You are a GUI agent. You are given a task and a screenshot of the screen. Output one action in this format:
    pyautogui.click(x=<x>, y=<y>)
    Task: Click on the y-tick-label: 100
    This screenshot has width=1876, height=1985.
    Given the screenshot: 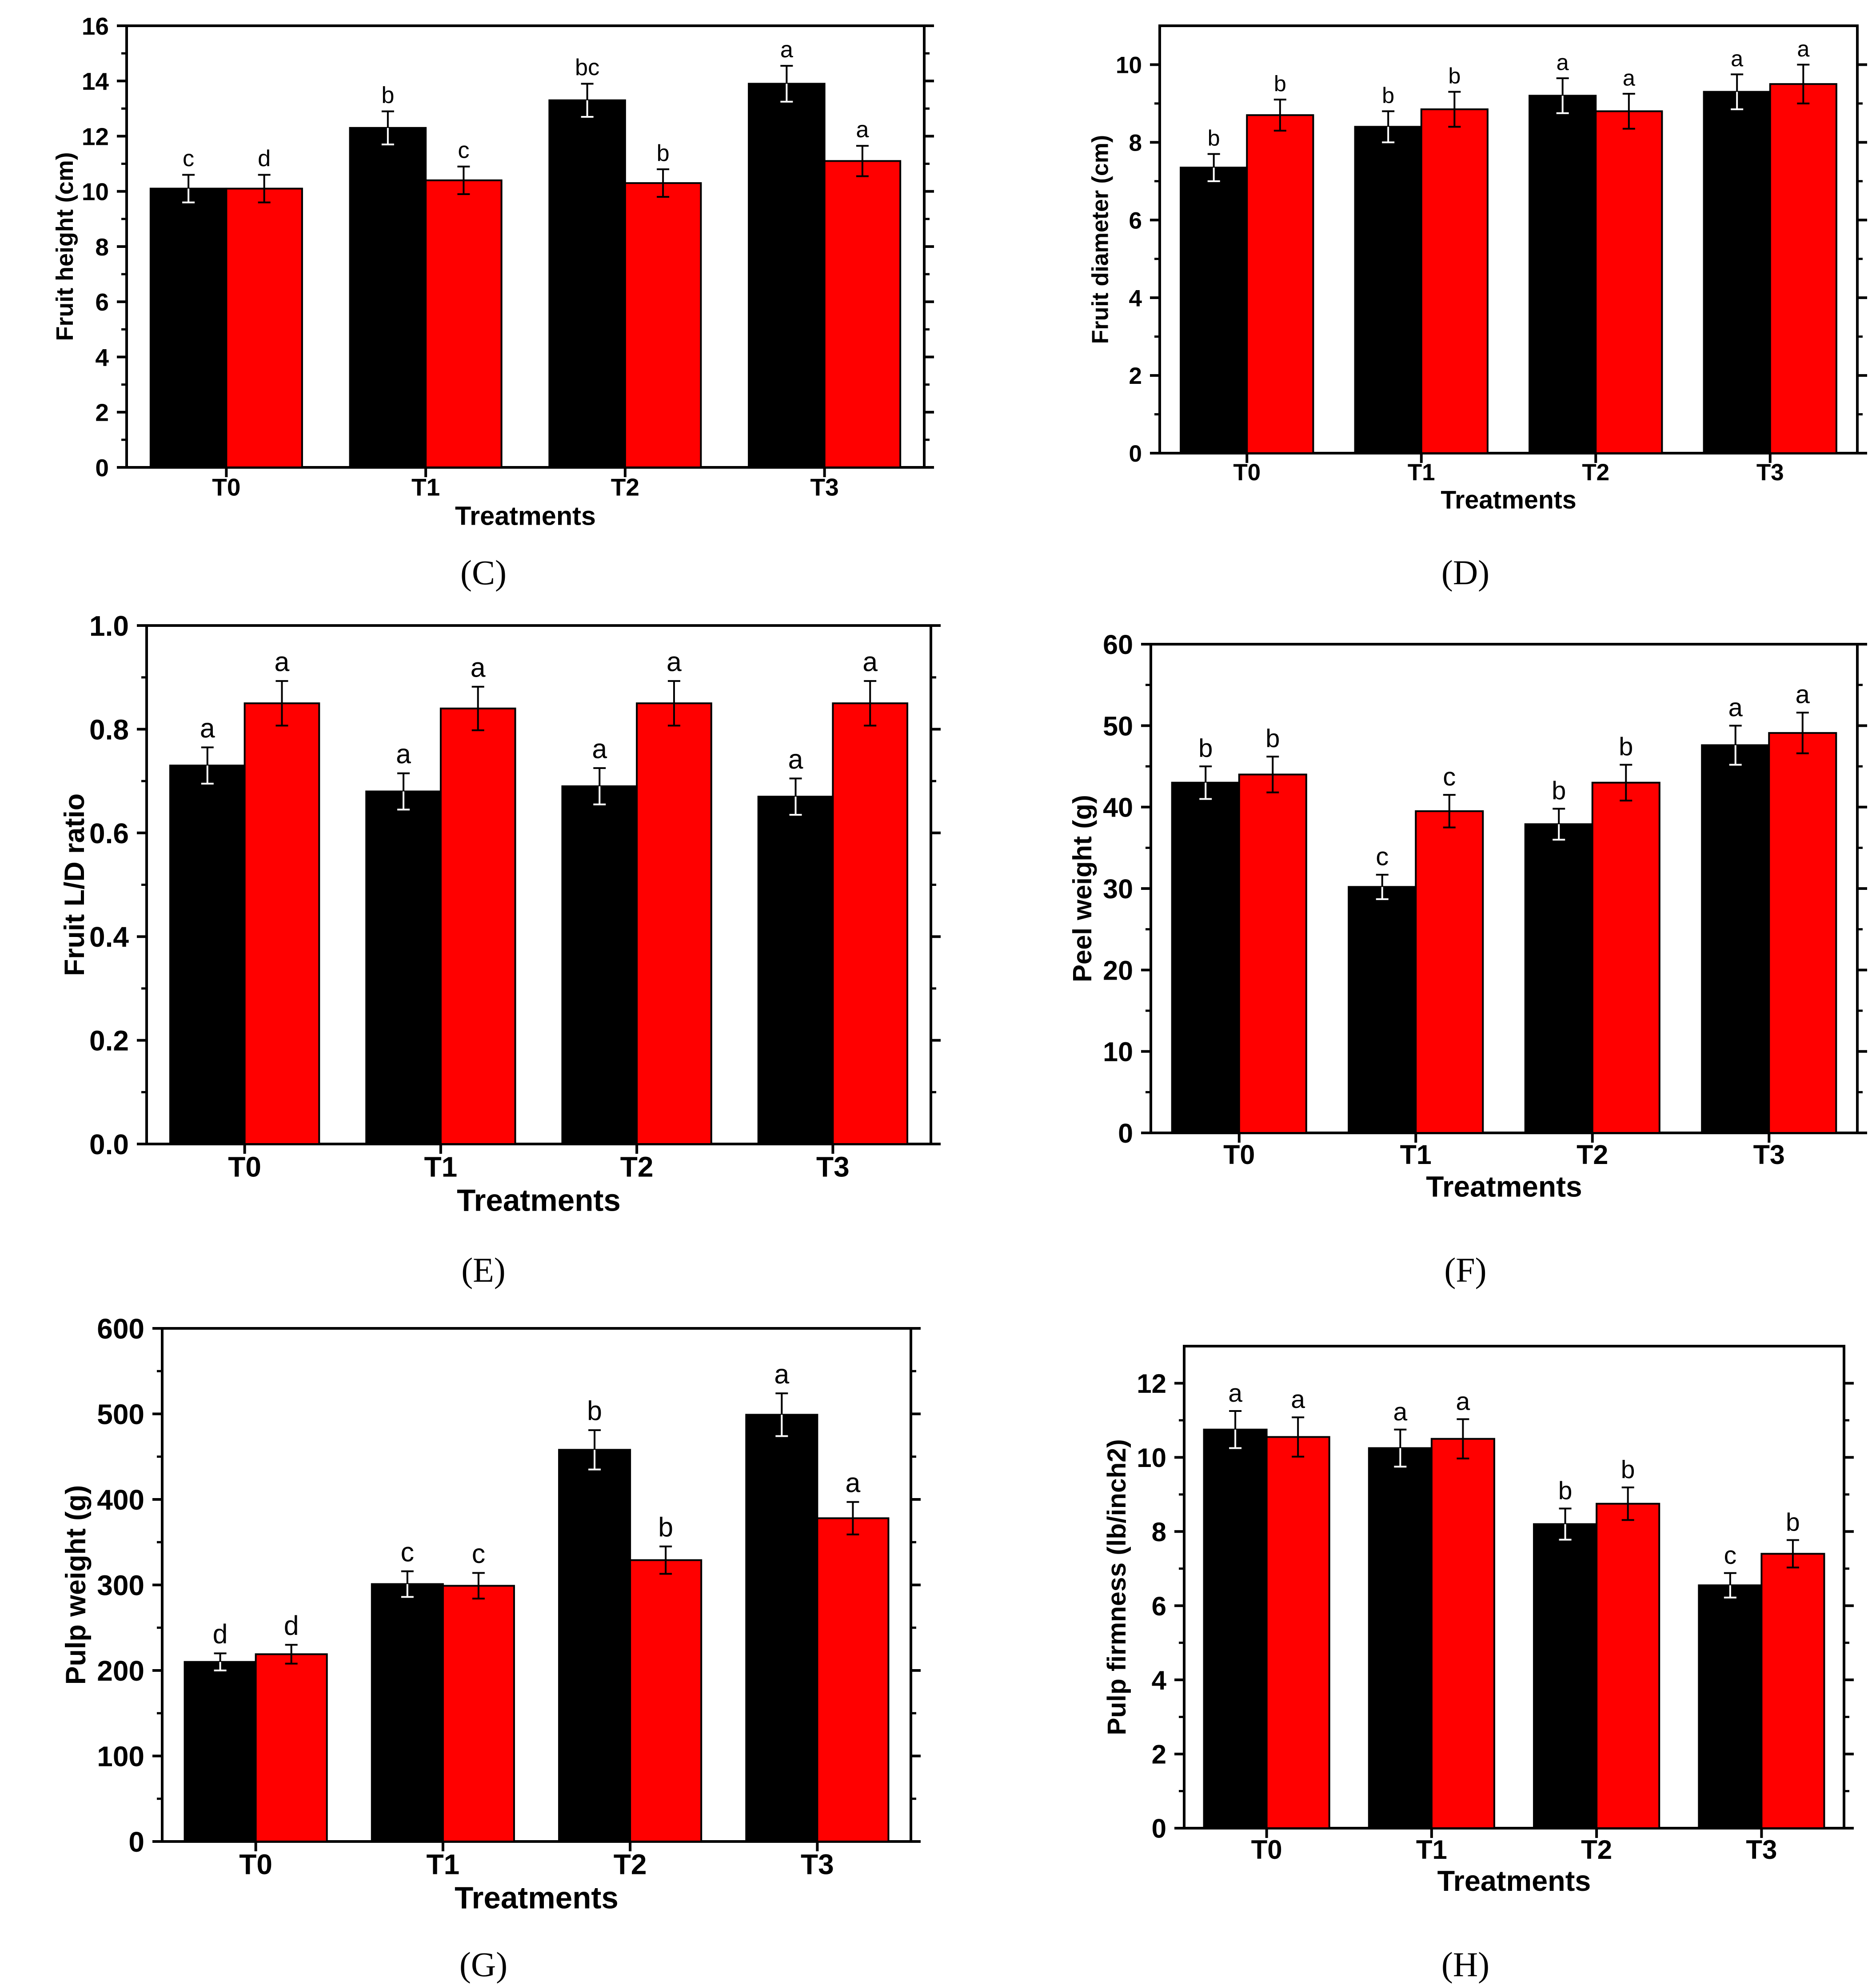 What is the action you would take?
    pyautogui.click(x=120, y=1757)
    